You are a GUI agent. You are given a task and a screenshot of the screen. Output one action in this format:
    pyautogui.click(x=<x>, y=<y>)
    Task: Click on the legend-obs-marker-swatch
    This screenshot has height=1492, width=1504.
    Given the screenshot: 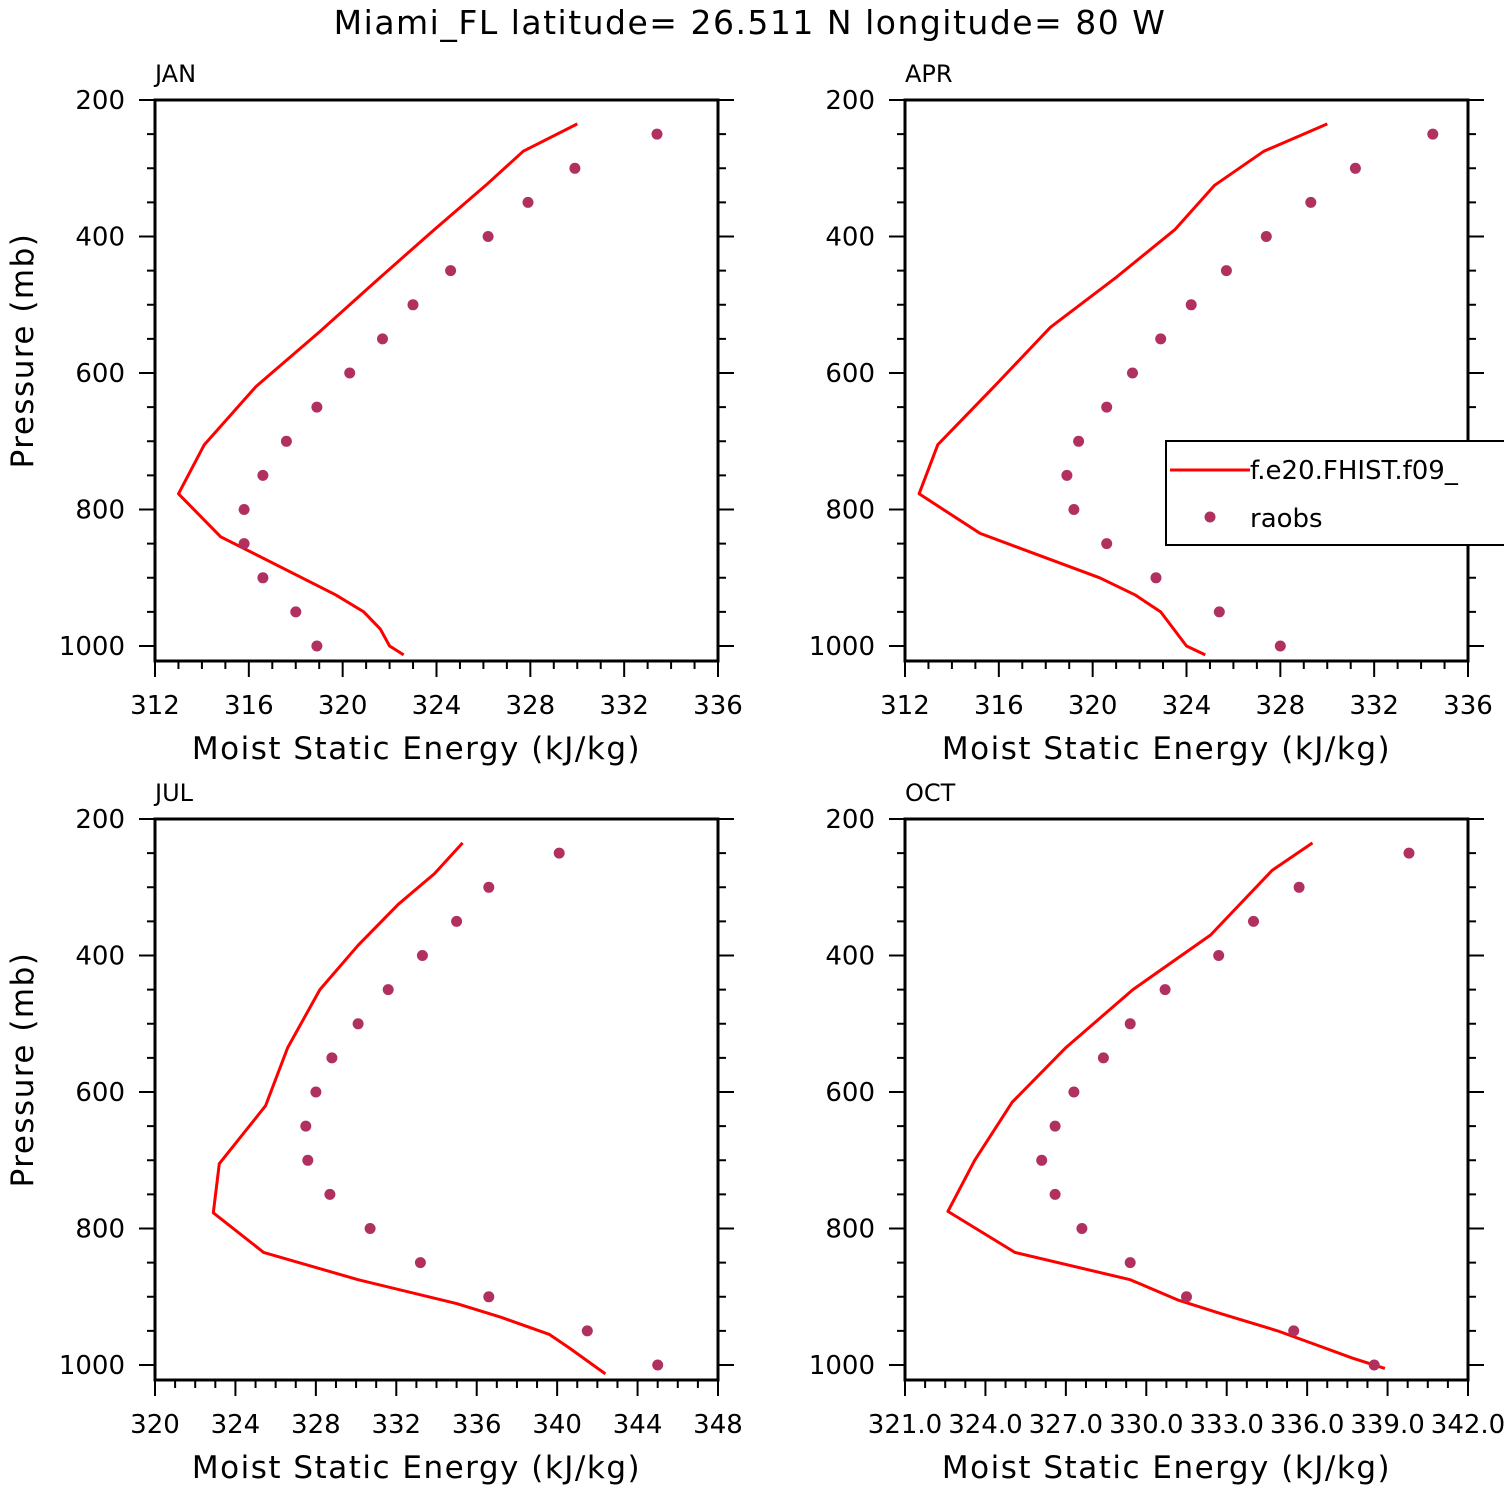 What is the action you would take?
    pyautogui.click(x=1210, y=517)
    